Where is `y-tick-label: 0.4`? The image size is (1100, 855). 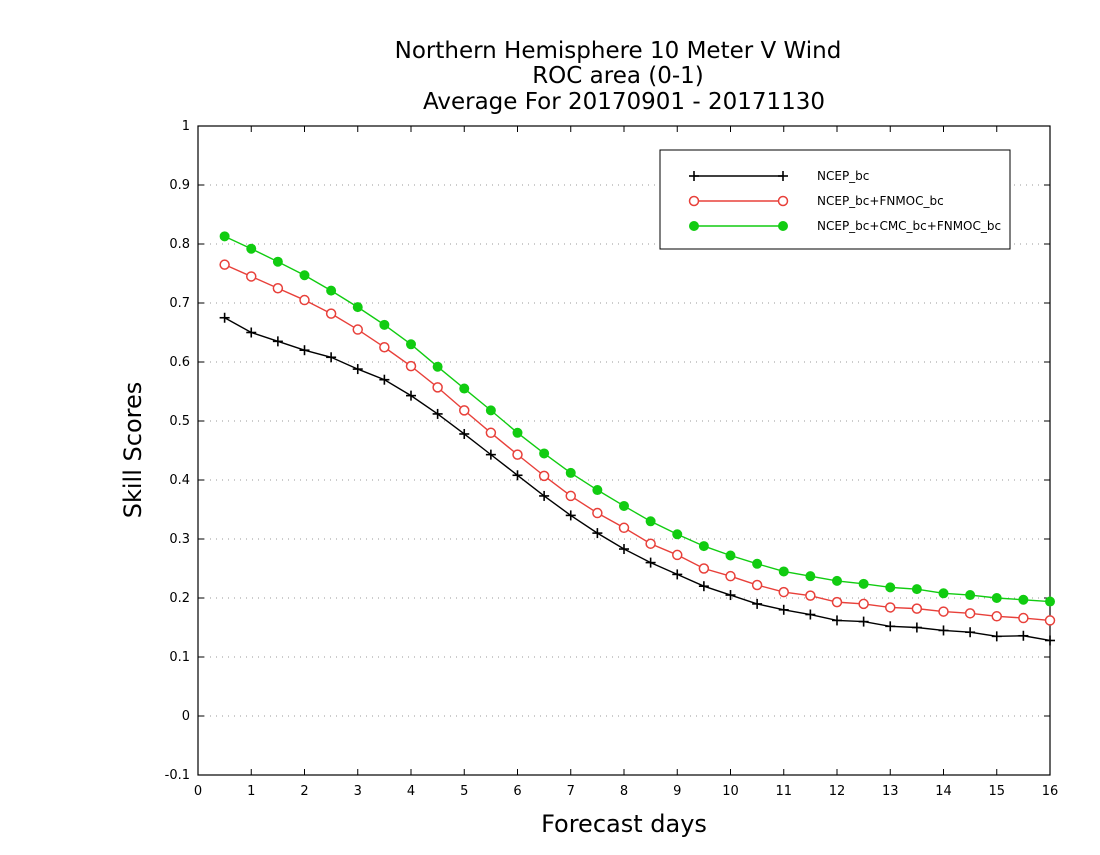
y-tick-label: 0.4 is located at coordinates (179, 480).